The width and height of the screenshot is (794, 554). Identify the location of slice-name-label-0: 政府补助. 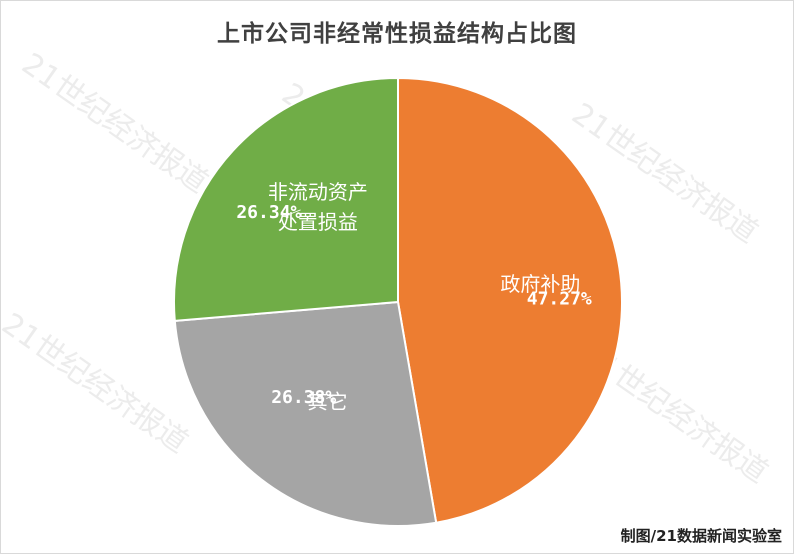
(540, 284).